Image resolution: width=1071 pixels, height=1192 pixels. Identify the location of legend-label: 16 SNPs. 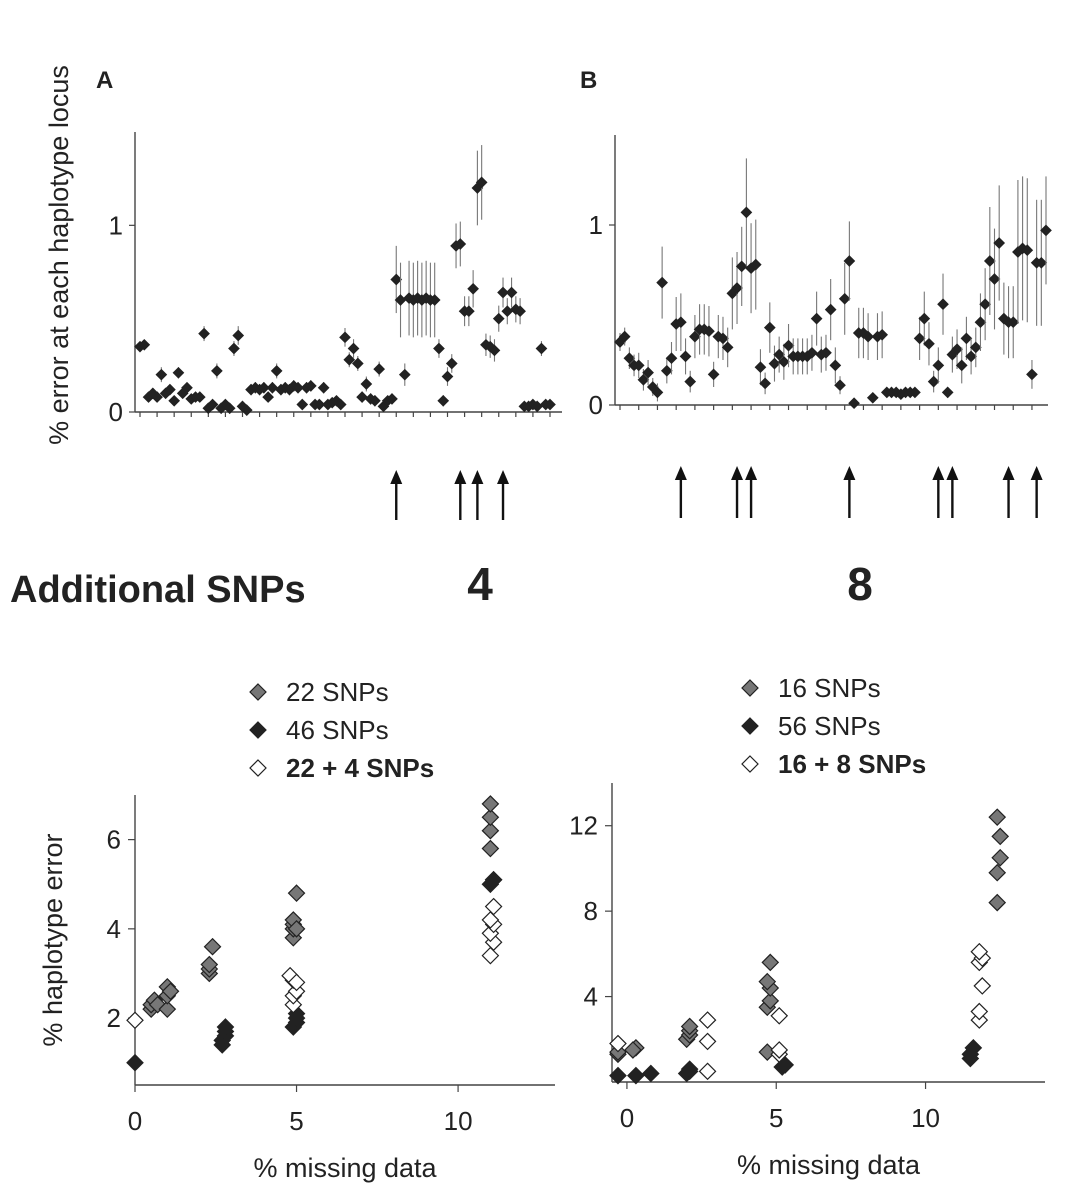
(829, 688).